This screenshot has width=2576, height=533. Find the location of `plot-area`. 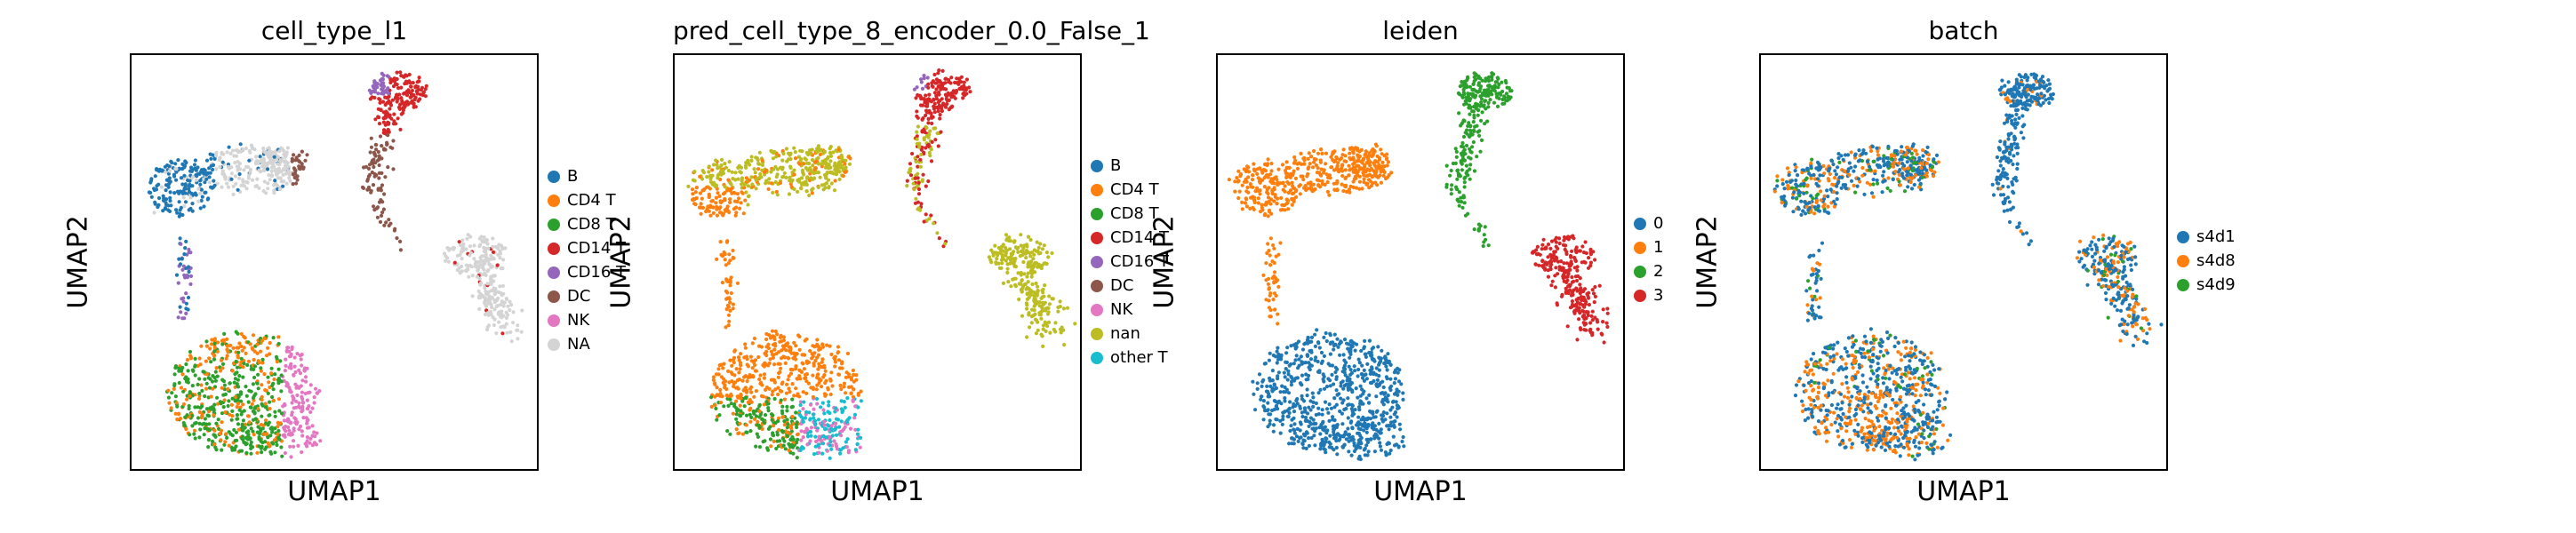

plot-area is located at coordinates (877, 262).